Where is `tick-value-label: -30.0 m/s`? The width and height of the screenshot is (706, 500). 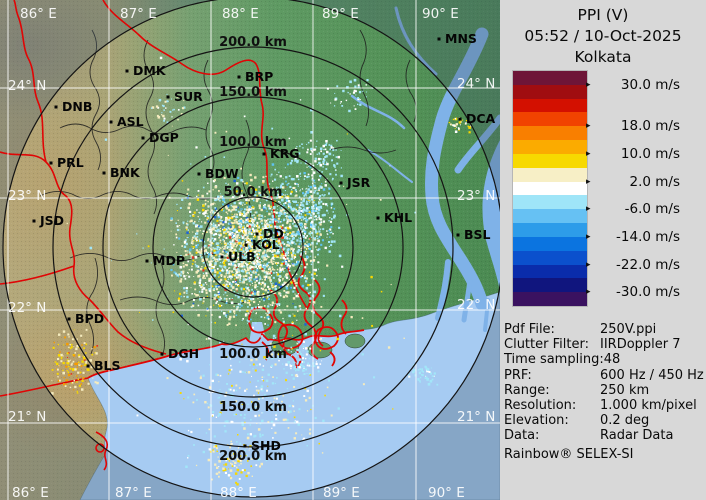
tick-value-label: -30.0 m/s is located at coordinates (648, 292).